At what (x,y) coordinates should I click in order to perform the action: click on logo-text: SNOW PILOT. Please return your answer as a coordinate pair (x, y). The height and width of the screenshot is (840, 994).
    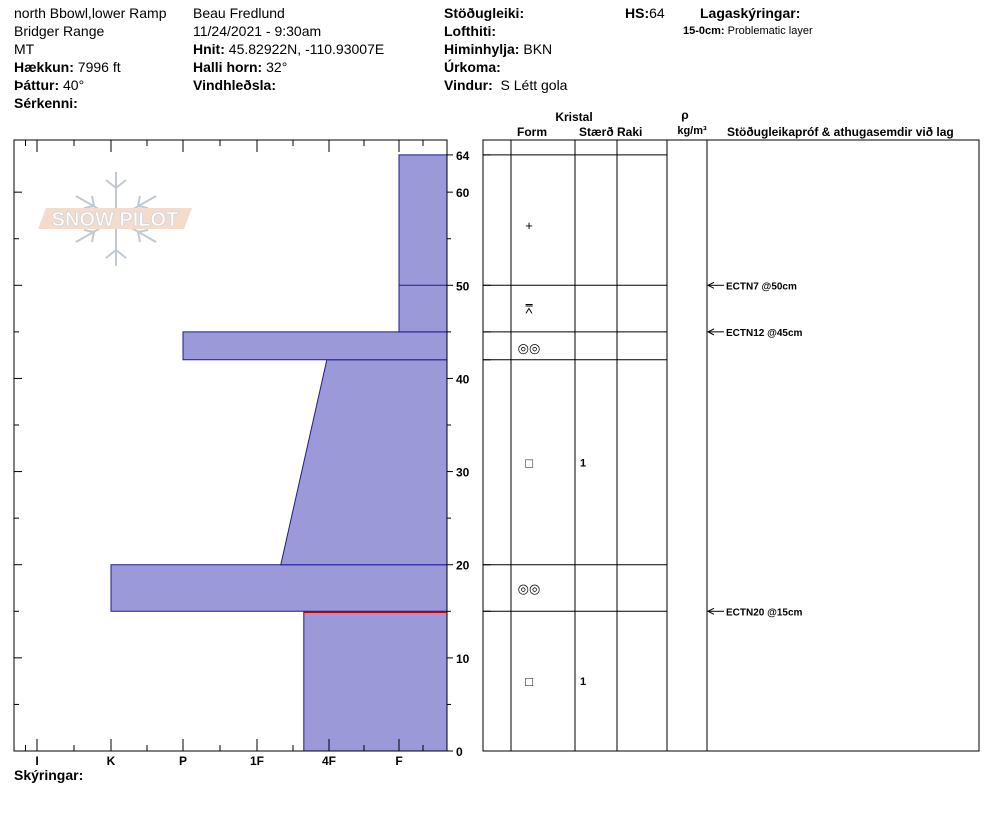
    Looking at the image, I should click on (115, 220).